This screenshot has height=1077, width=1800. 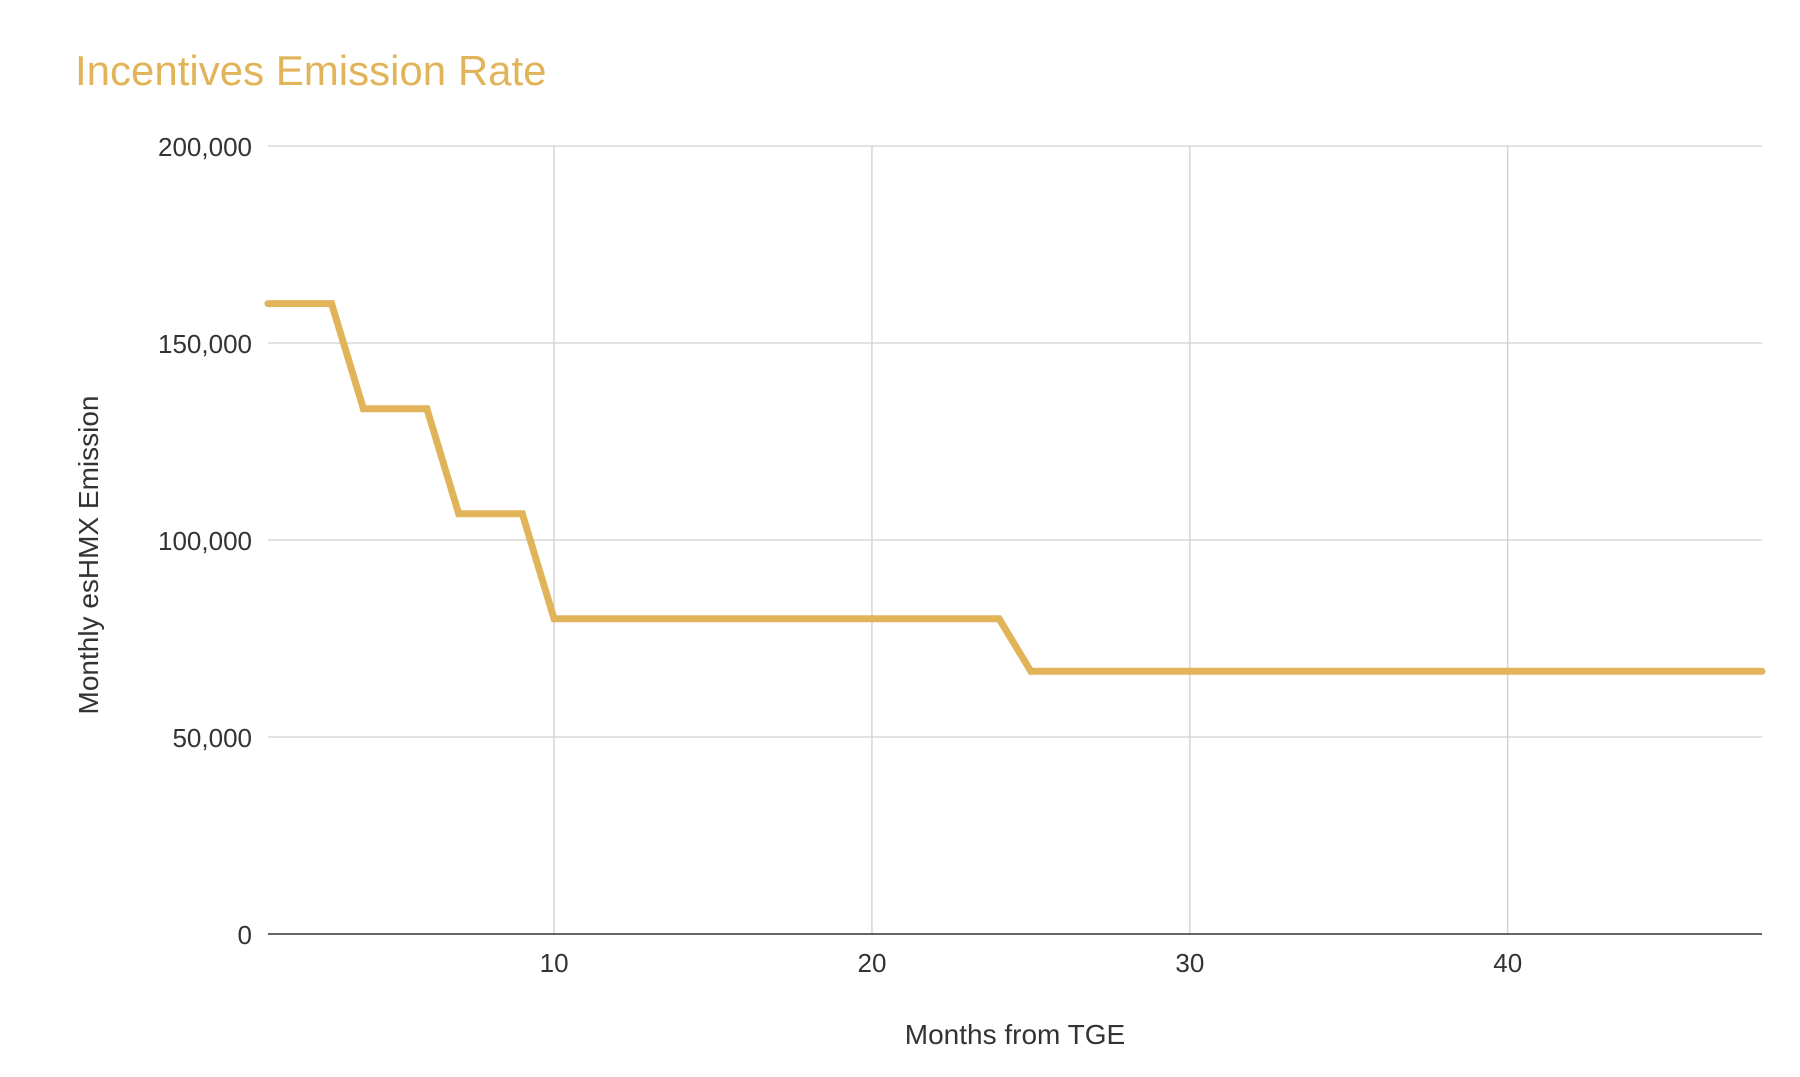 What do you see at coordinates (1015, 1034) in the screenshot?
I see `x-axis-title: Months from TGE` at bounding box center [1015, 1034].